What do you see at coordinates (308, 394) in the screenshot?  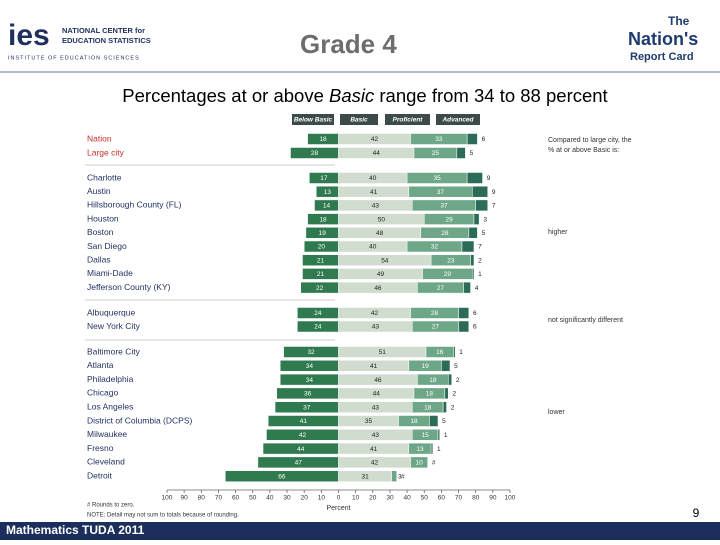 I see `value-label: 36` at bounding box center [308, 394].